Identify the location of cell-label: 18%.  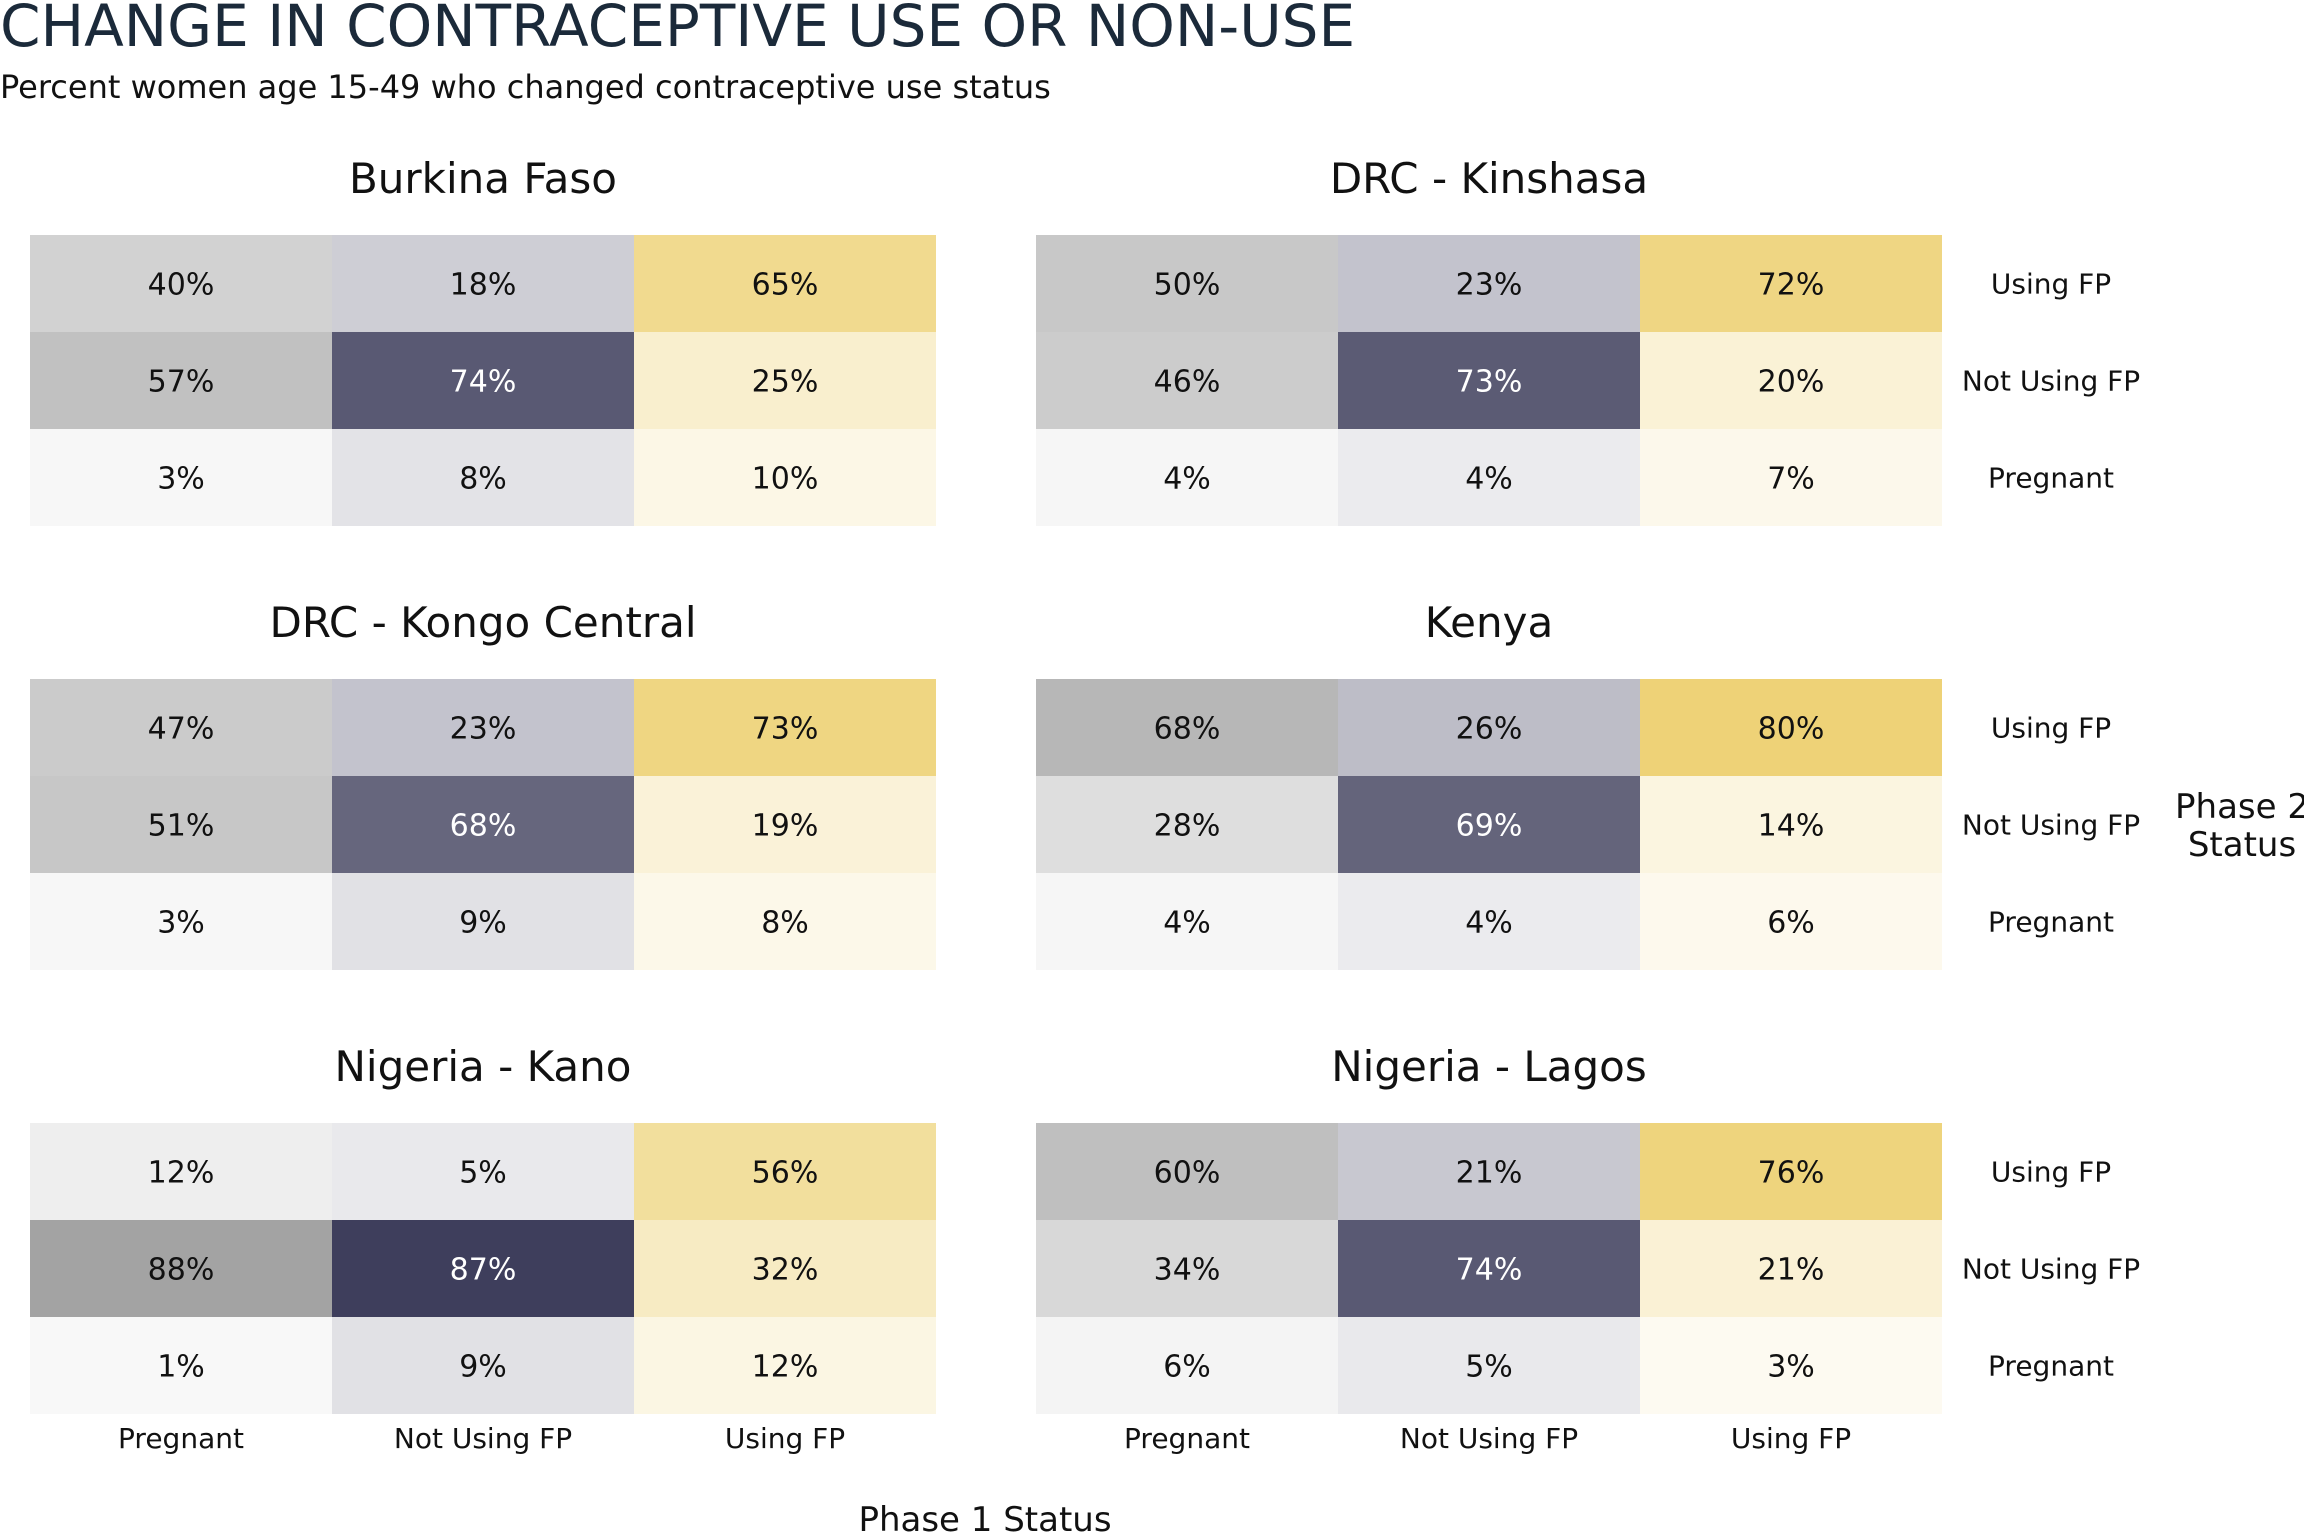
(483, 285).